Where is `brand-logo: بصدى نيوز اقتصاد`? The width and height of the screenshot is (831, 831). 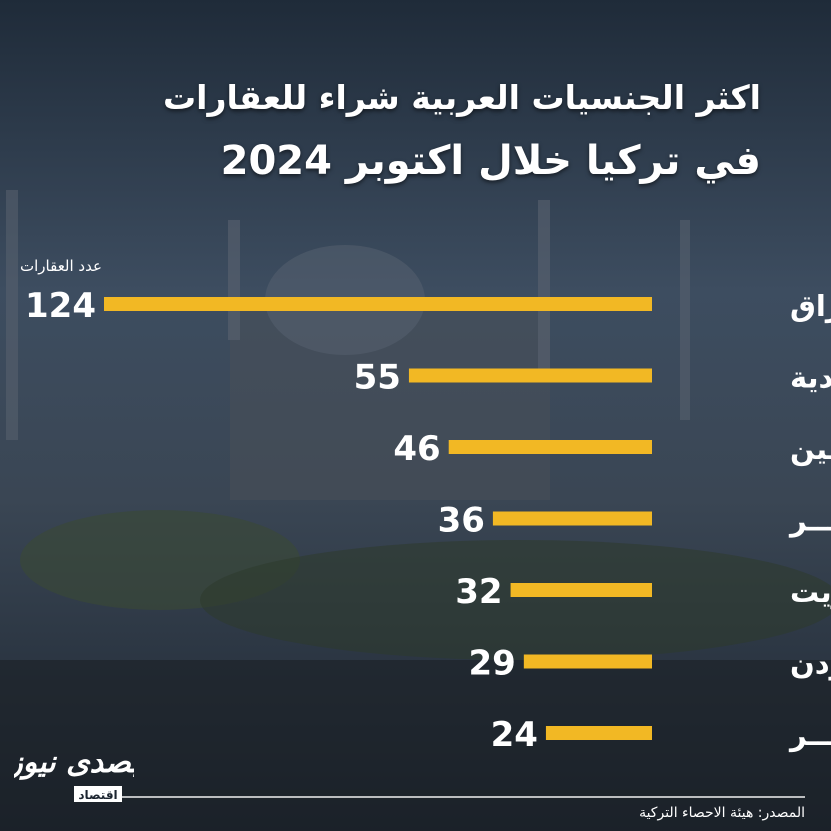 brand-logo: بصدى نيوز اقتصاد is located at coordinates (74, 773).